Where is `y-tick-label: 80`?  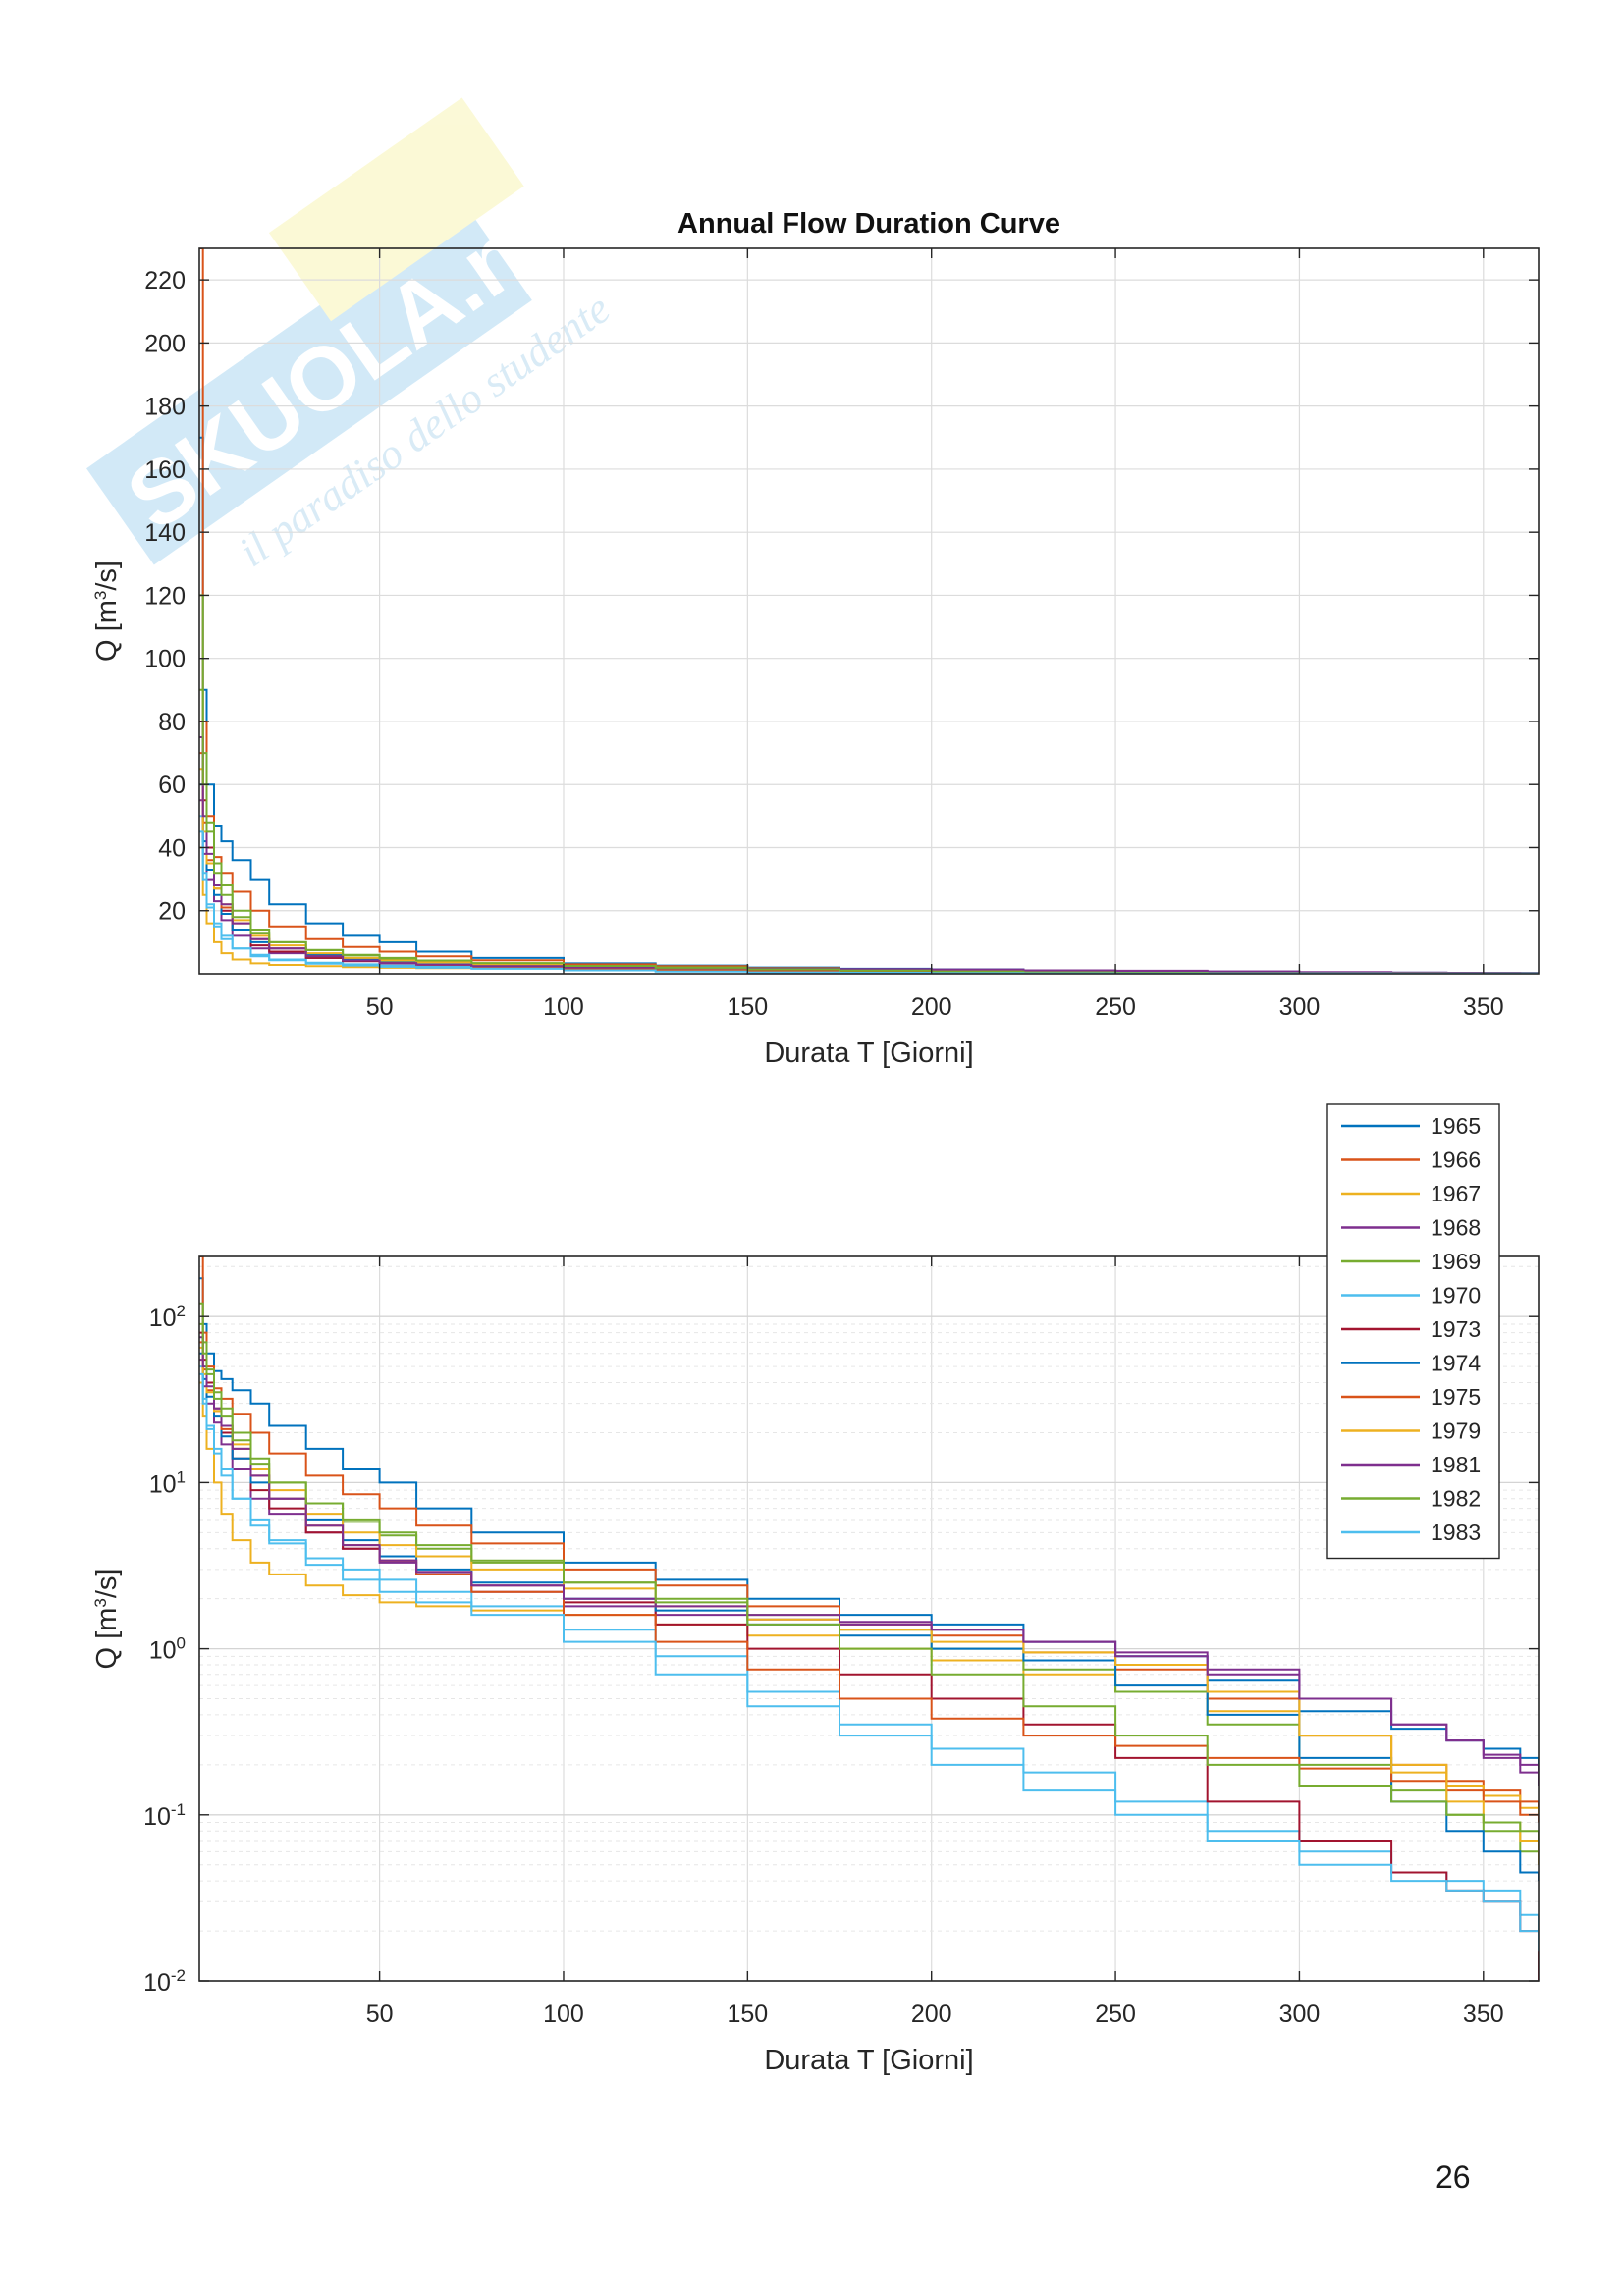
y-tick-label: 80 is located at coordinates (172, 723).